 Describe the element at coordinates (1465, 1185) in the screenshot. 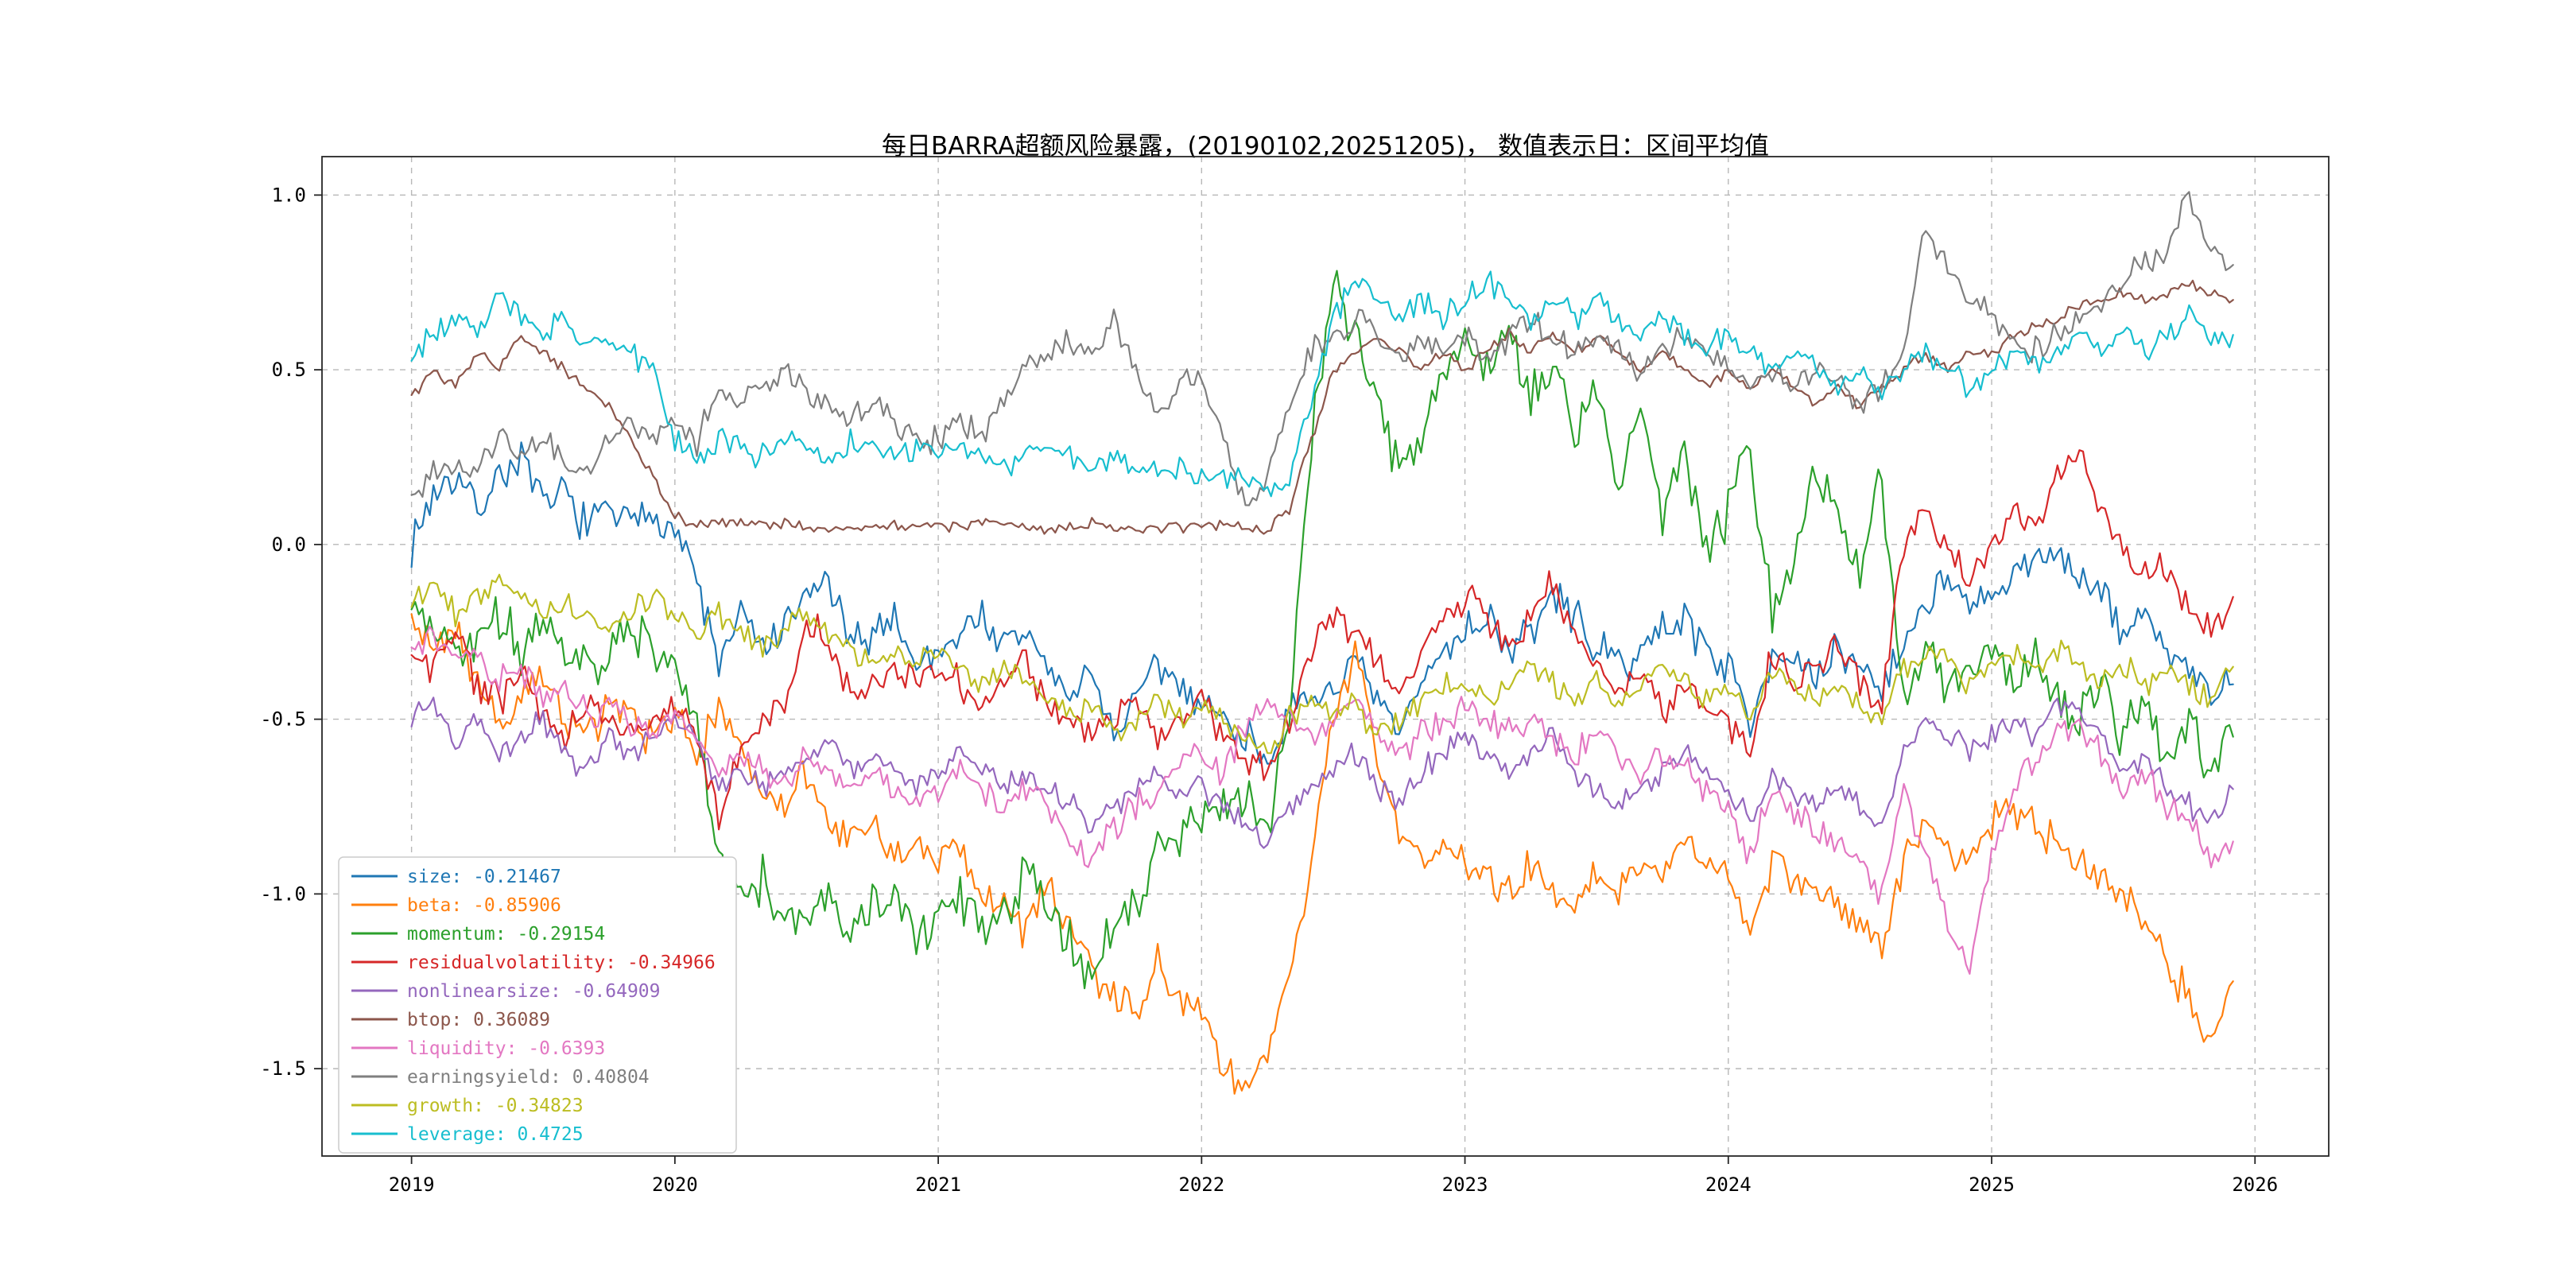

I see `x-tick-label-2023: 2023` at that location.